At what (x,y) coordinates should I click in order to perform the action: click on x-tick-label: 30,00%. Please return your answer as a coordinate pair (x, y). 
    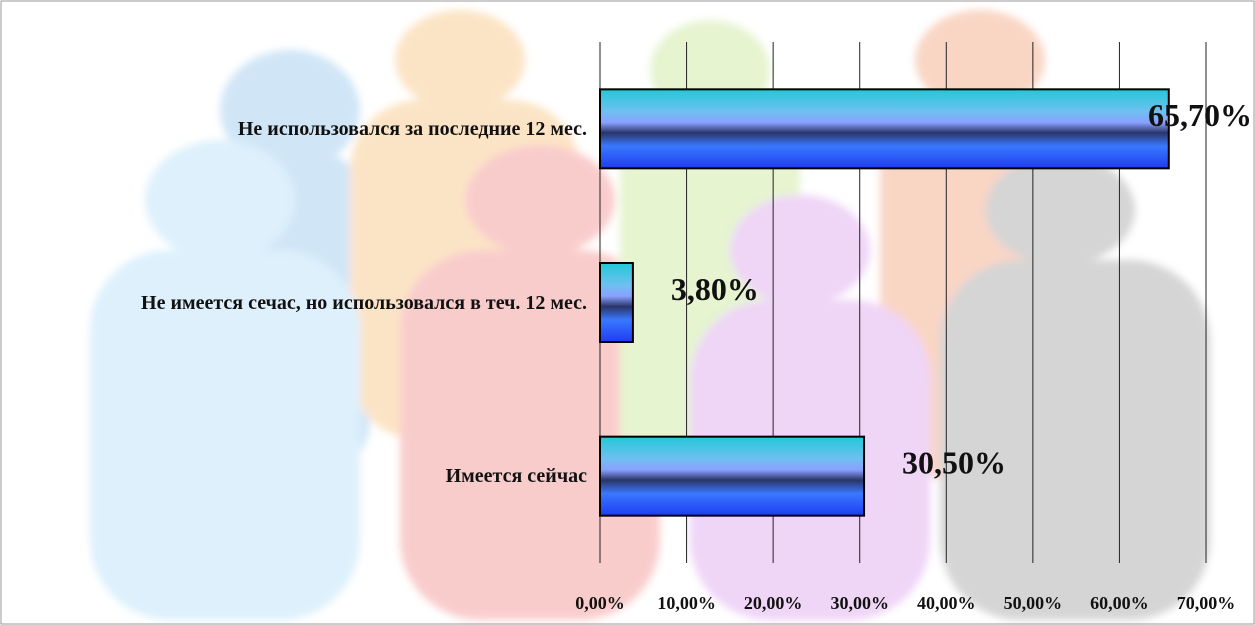
    Looking at the image, I should click on (859, 603).